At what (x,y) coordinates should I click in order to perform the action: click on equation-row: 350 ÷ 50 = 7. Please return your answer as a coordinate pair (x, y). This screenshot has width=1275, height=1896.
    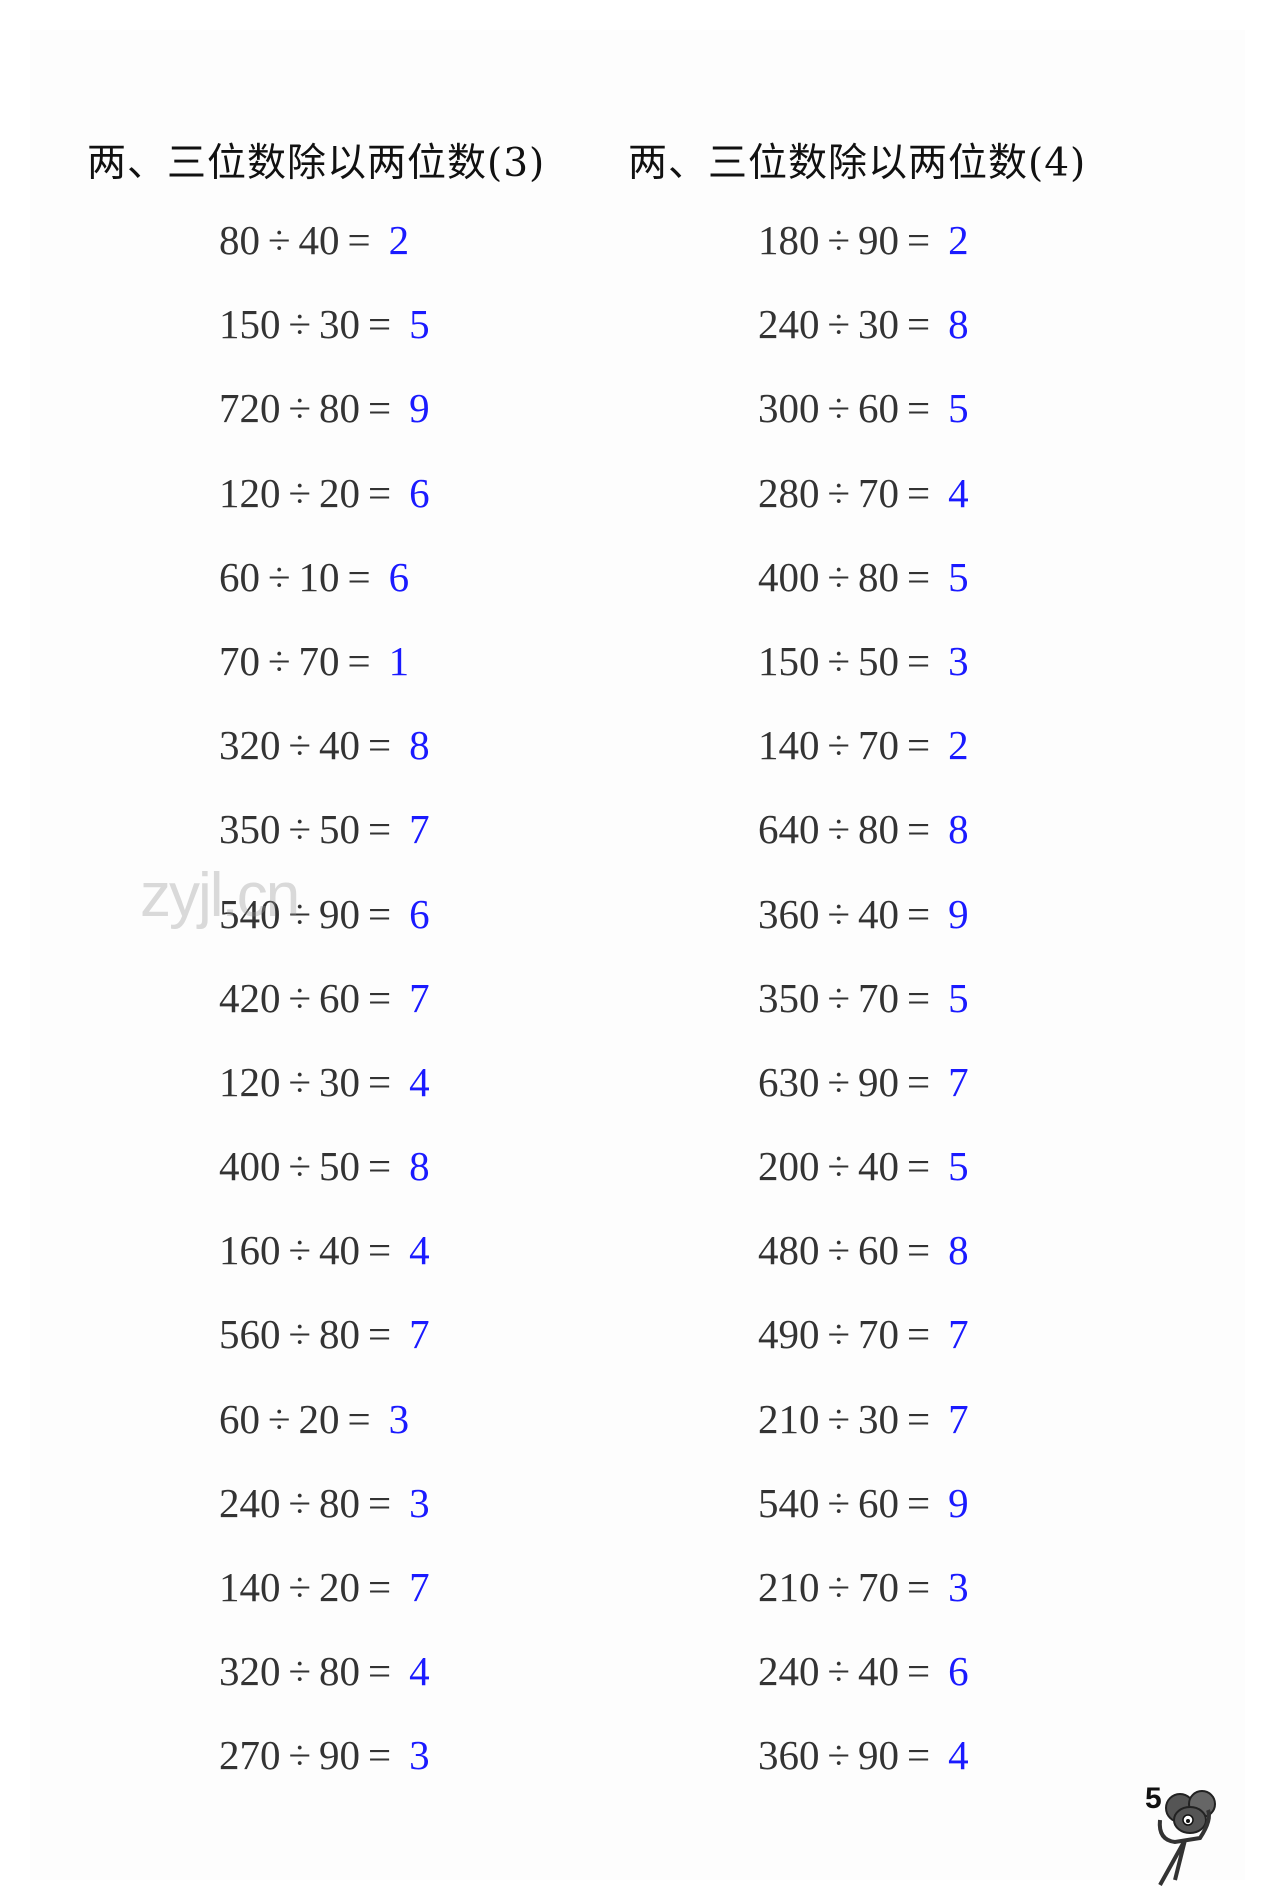
    Looking at the image, I should click on (324, 841).